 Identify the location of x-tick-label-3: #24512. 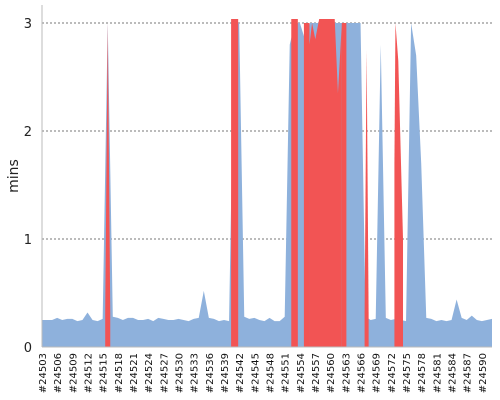
(89, 373).